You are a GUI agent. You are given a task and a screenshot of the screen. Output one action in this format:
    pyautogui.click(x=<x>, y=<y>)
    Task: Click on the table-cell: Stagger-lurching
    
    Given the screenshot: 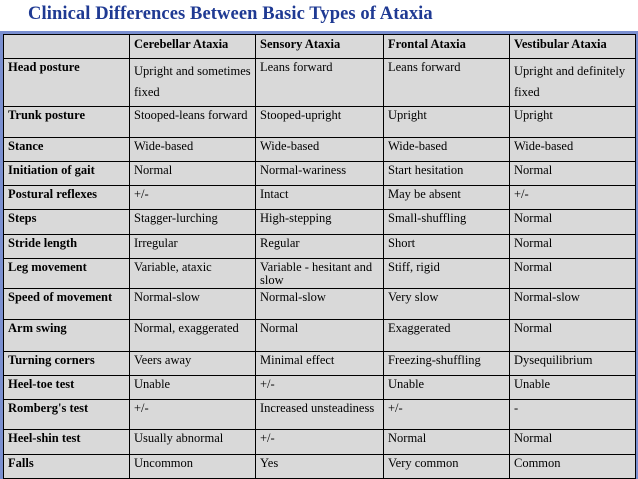 What is the action you would take?
    pyautogui.click(x=192, y=222)
    